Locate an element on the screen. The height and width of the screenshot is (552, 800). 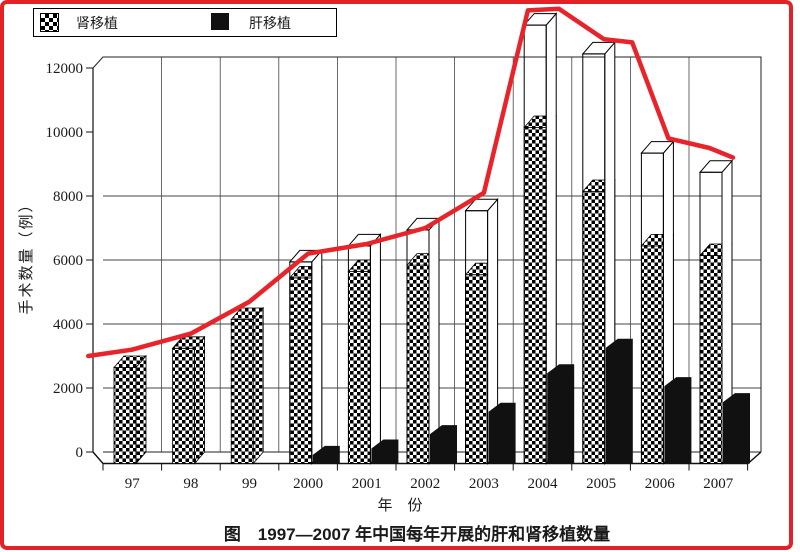
bar-kidney-2006 is located at coordinates (652, 354).